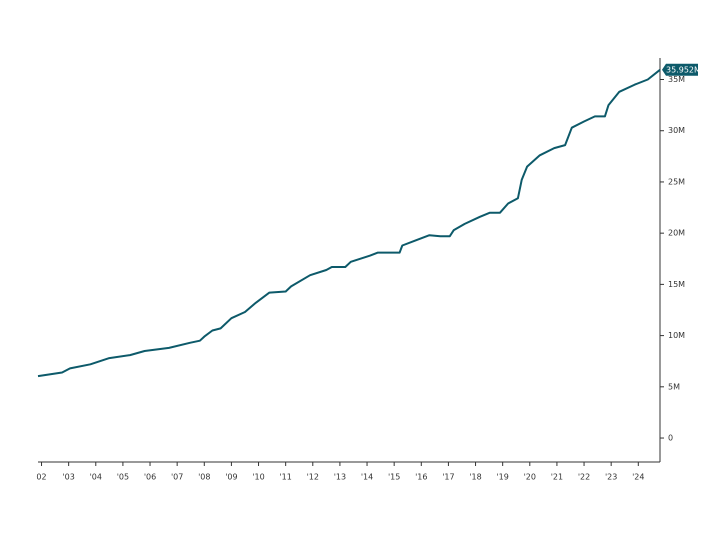  I want to click on x-tick-label: '24, so click(638, 477).